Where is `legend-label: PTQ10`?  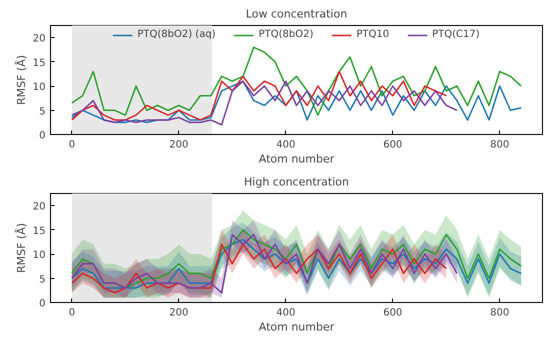
legend-label: PTQ10 is located at coordinates (373, 34).